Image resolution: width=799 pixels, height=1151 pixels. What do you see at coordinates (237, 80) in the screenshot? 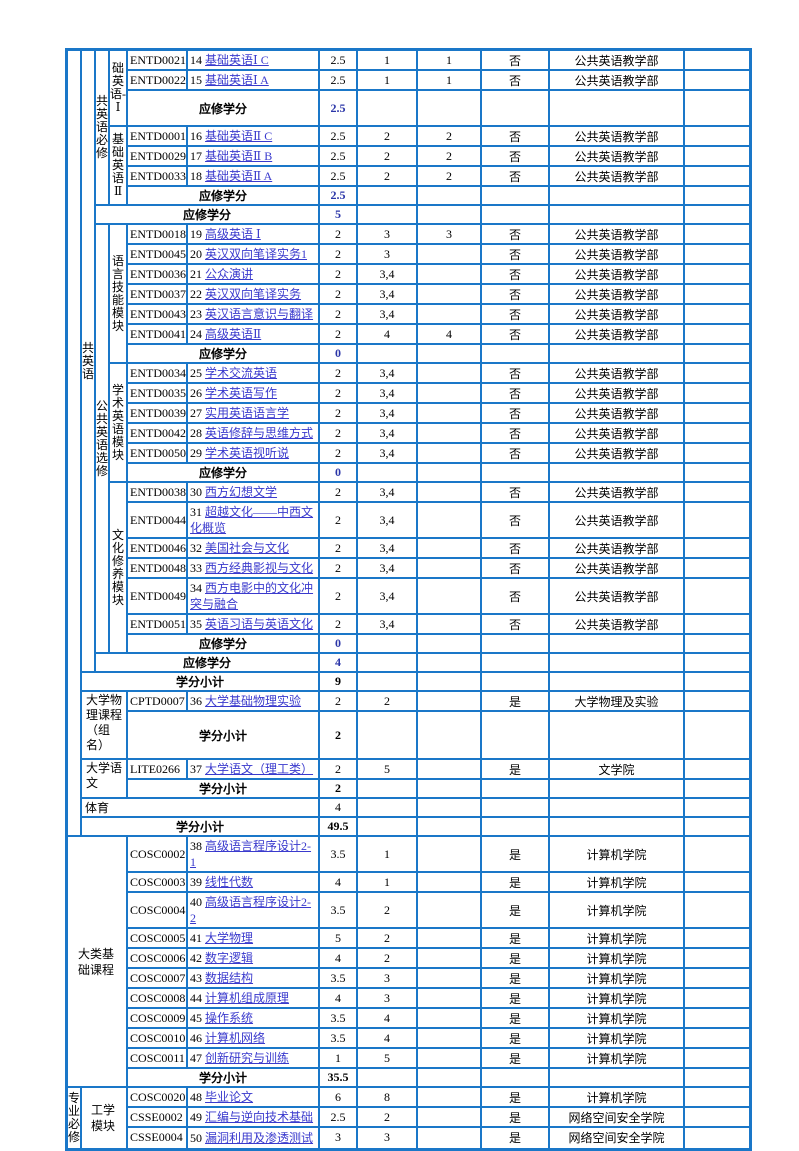
I see `course-link: 基础英语Ⅰ A` at bounding box center [237, 80].